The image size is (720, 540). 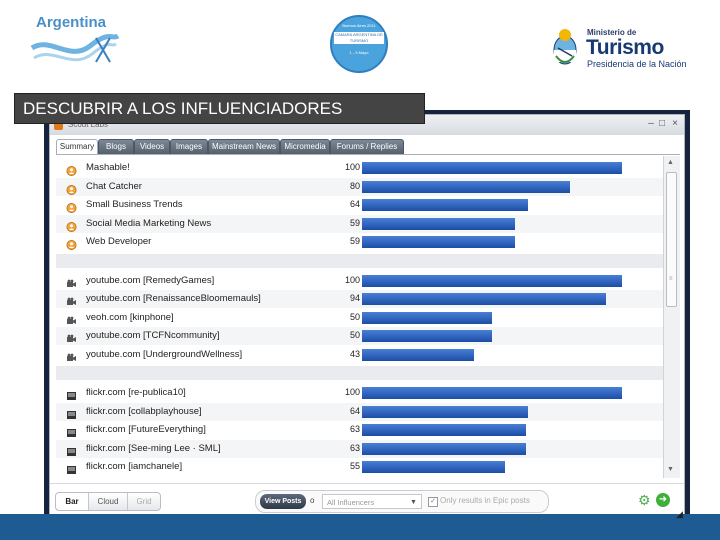 I want to click on list-item: veoh.com [kinphone] 50, so click(x=359, y=318).